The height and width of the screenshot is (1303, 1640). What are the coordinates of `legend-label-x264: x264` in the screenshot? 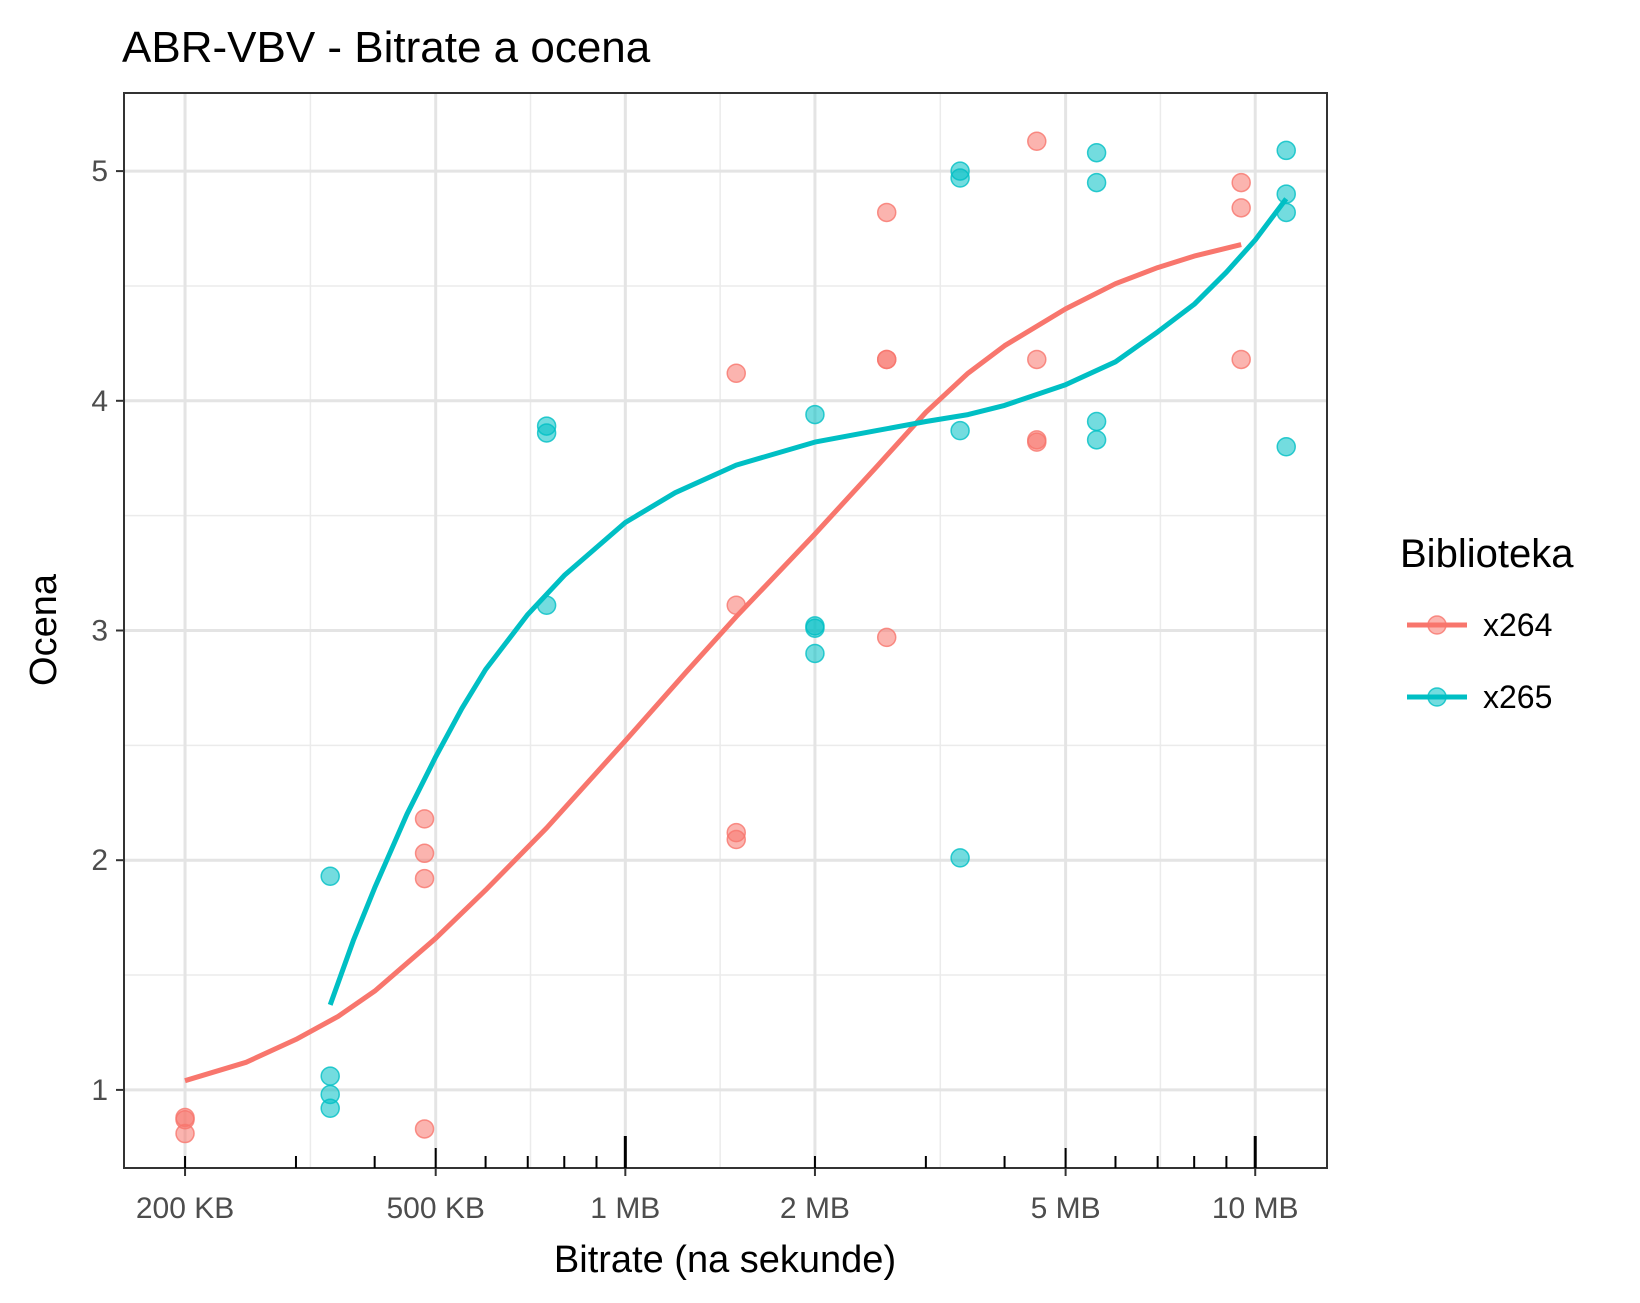 It's located at (1517, 625).